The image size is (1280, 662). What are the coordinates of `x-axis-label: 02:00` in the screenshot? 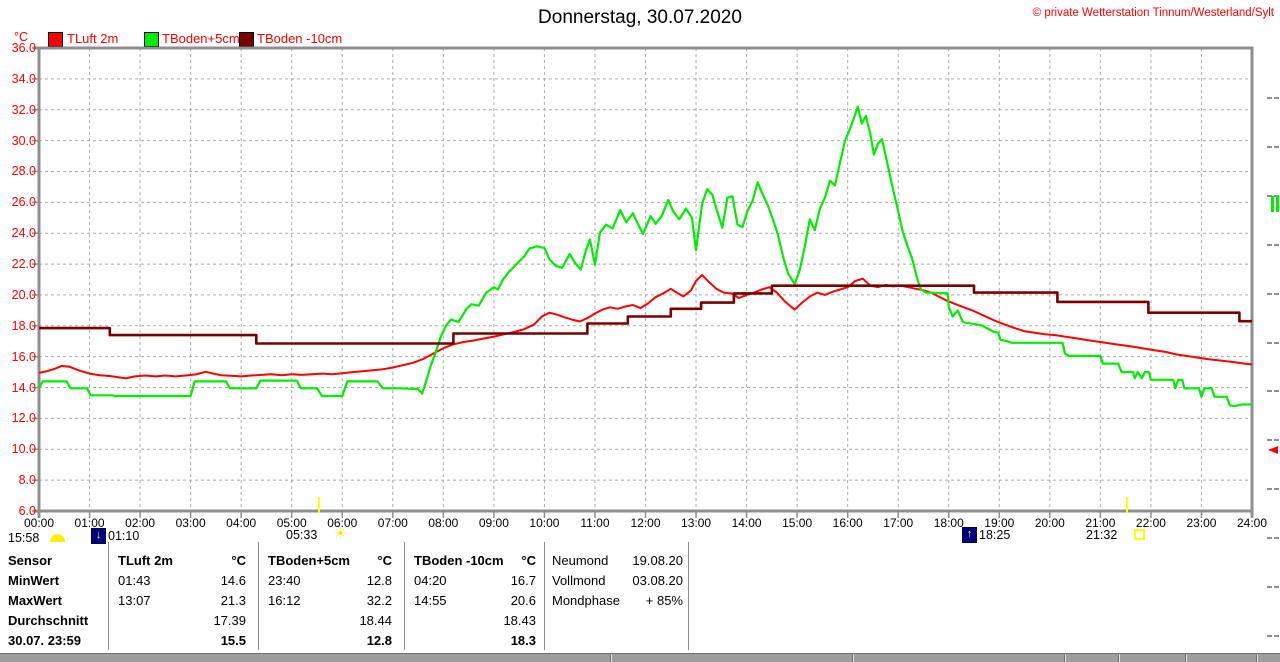 It's located at (140, 523).